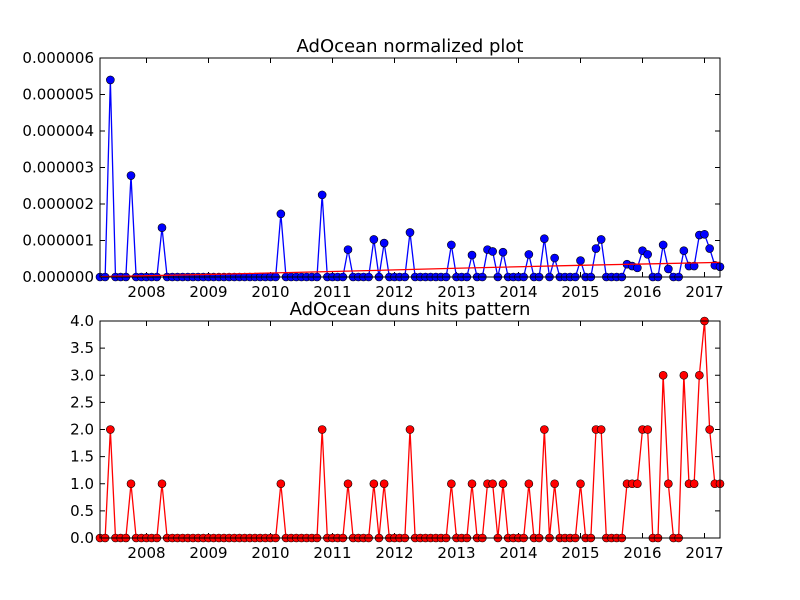 This screenshot has height=600, width=800. I want to click on y-tick-label: 2.0, so click(82, 430).